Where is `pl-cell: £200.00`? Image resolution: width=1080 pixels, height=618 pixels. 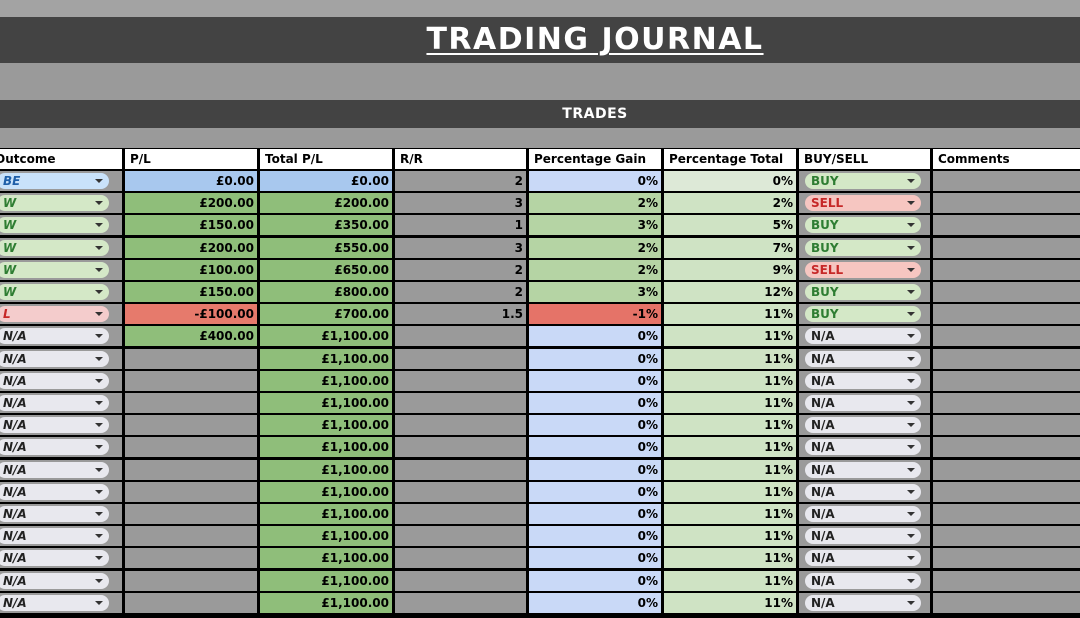
pl-cell: £200.00 is located at coordinates (191, 247).